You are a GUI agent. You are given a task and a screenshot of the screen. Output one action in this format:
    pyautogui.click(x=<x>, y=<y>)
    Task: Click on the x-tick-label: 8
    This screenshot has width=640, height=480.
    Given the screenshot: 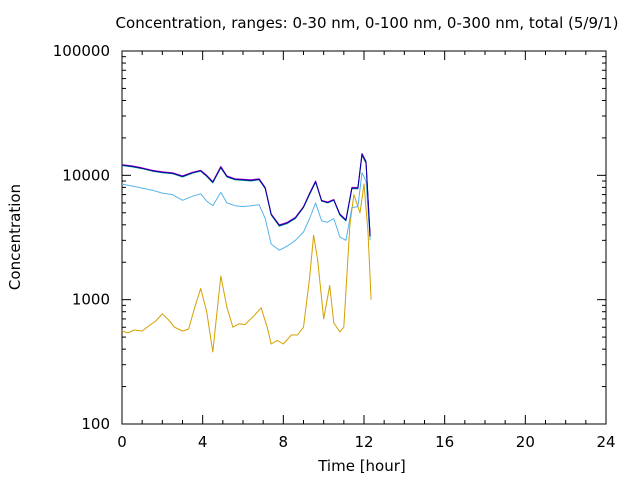 What is the action you would take?
    pyautogui.click(x=284, y=442)
    